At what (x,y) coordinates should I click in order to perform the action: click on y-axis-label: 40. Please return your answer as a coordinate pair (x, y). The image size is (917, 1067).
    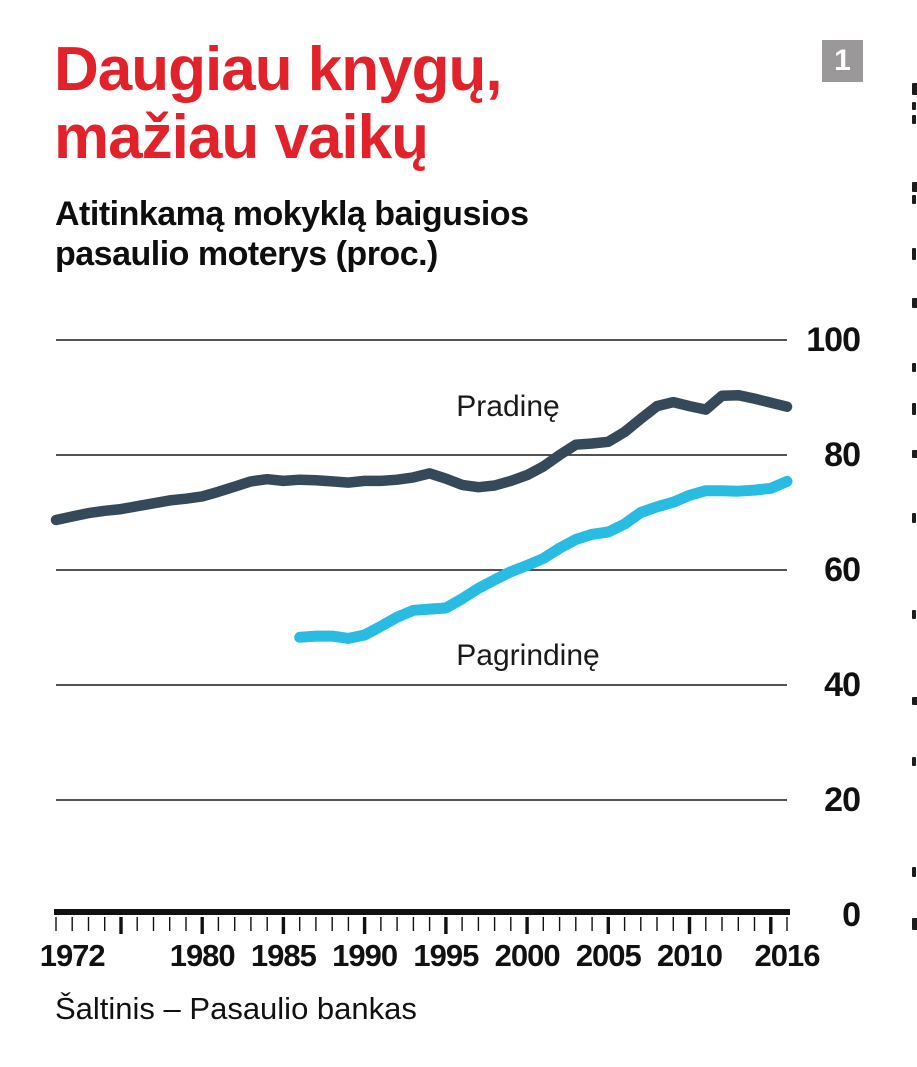
    Looking at the image, I should click on (842, 685).